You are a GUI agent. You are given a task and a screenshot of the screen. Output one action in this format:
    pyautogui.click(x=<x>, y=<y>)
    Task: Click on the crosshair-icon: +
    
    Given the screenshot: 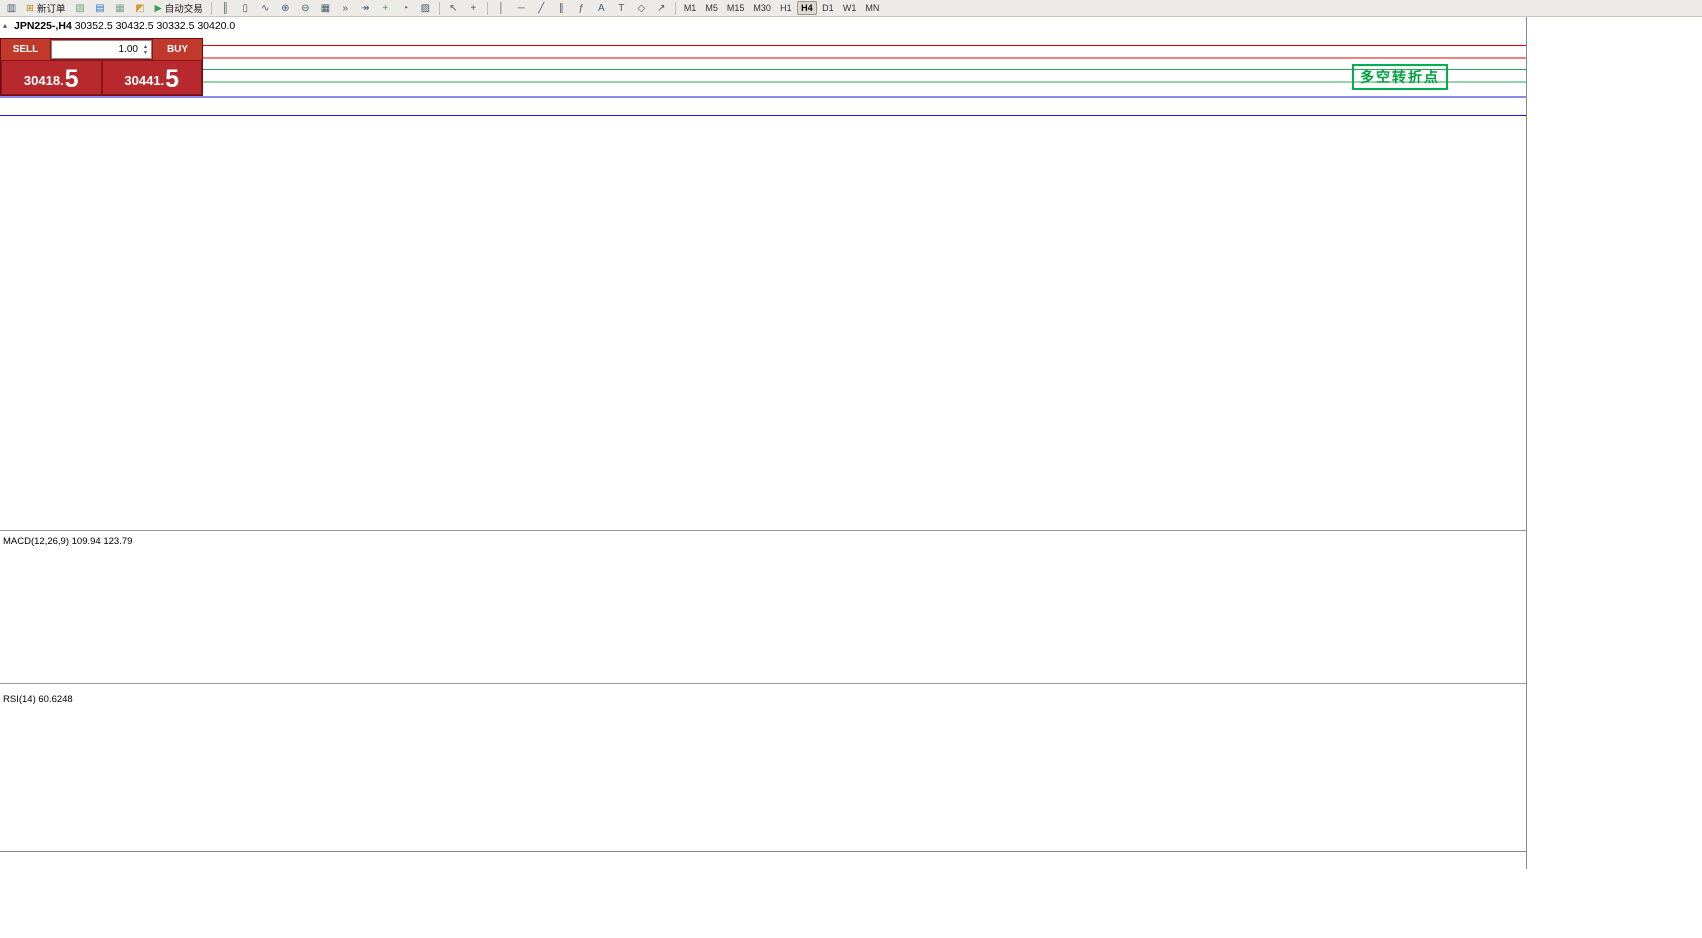 What is the action you would take?
    pyautogui.click(x=473, y=8)
    